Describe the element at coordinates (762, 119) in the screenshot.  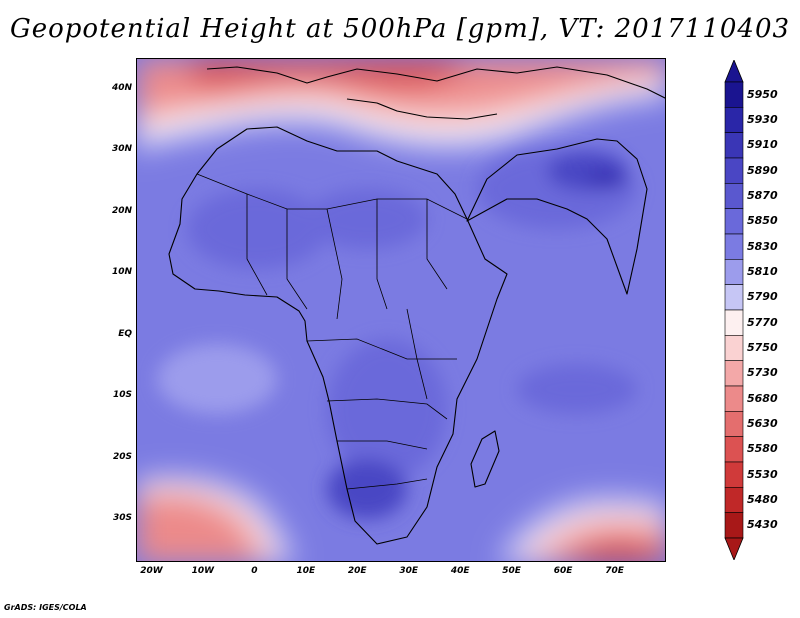
I see `colorbar-level-label: 5930` at that location.